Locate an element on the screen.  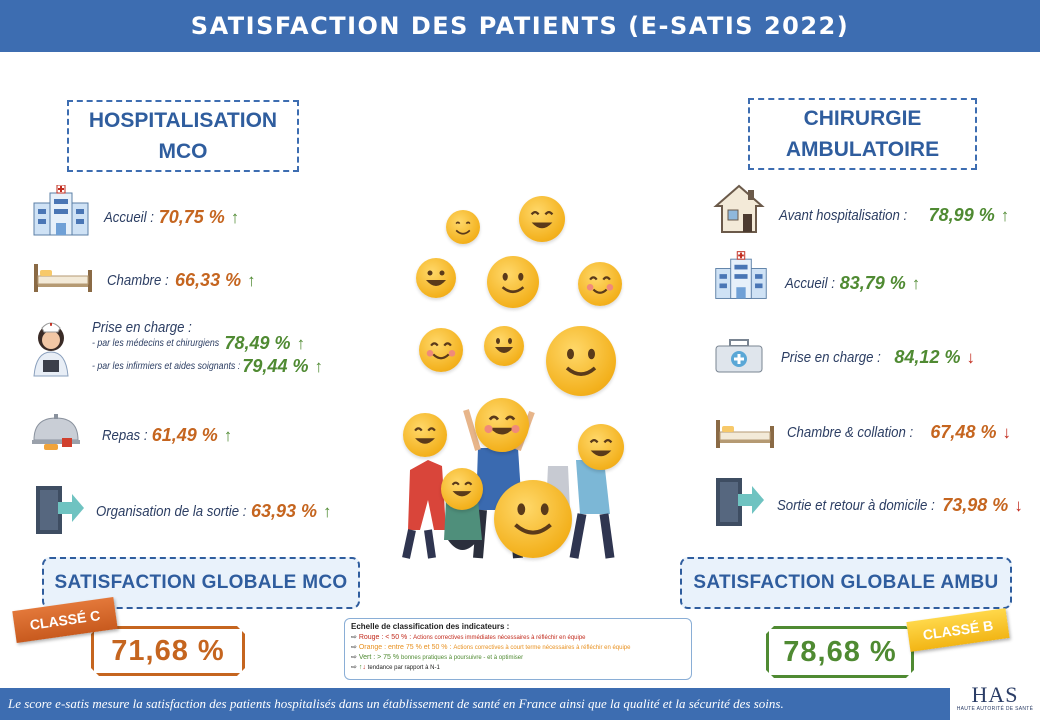
ambu-accueil-row: Accueil : 83,79 % ↑ is located at coordinates (852, 283).